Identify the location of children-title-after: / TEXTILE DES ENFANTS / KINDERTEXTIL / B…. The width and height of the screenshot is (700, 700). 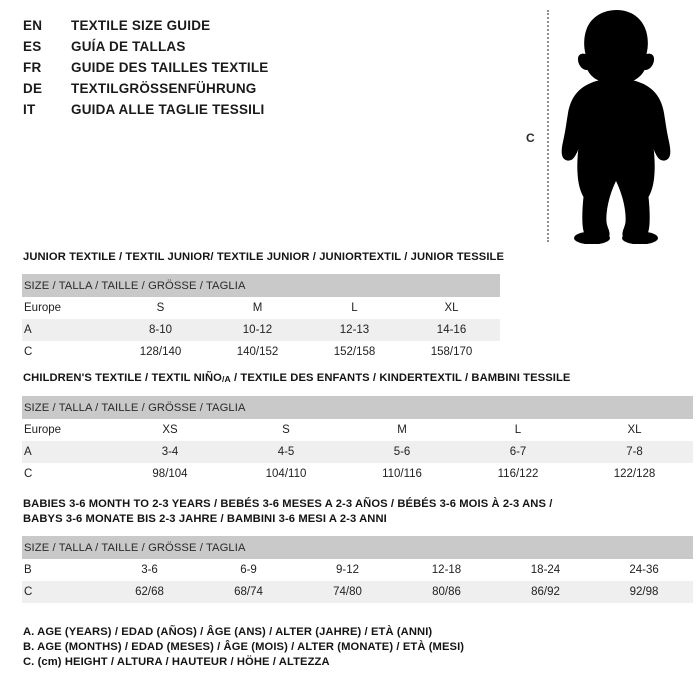
(400, 378).